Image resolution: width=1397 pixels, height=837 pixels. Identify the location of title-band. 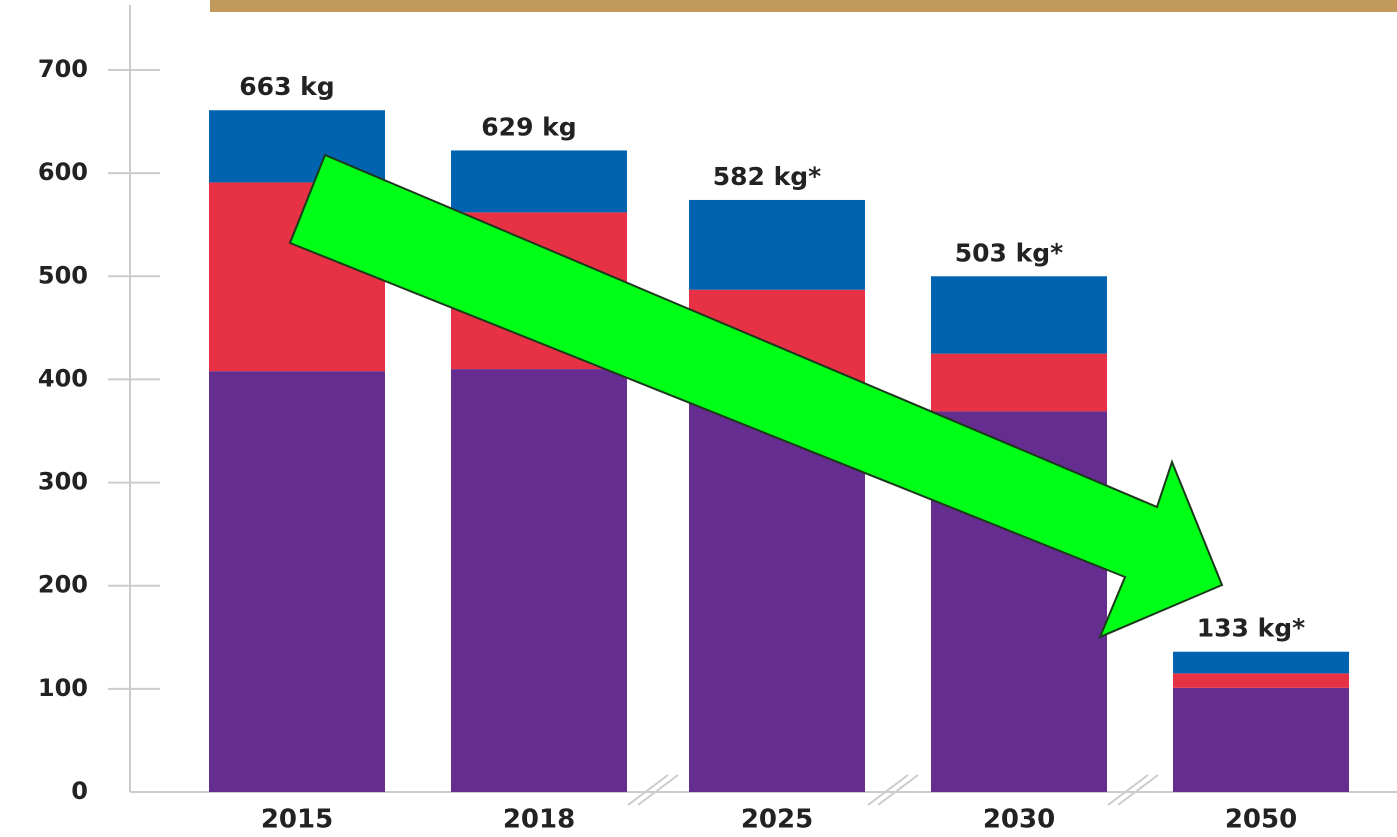
(803, 6).